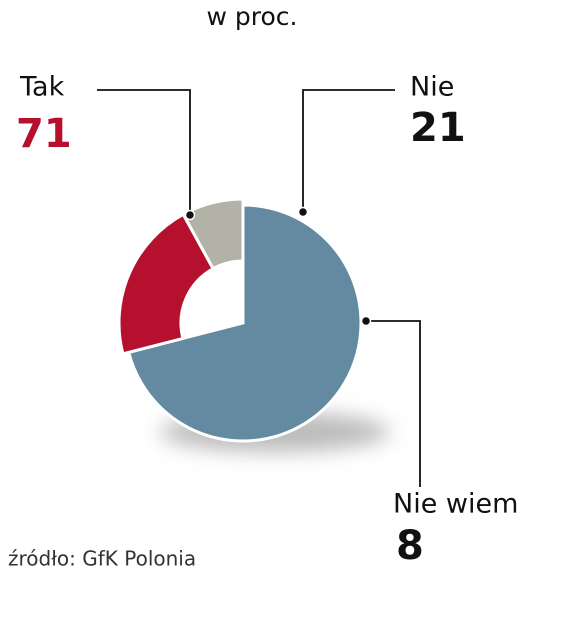  I want to click on slice-label: Nie wiem, so click(455, 504).